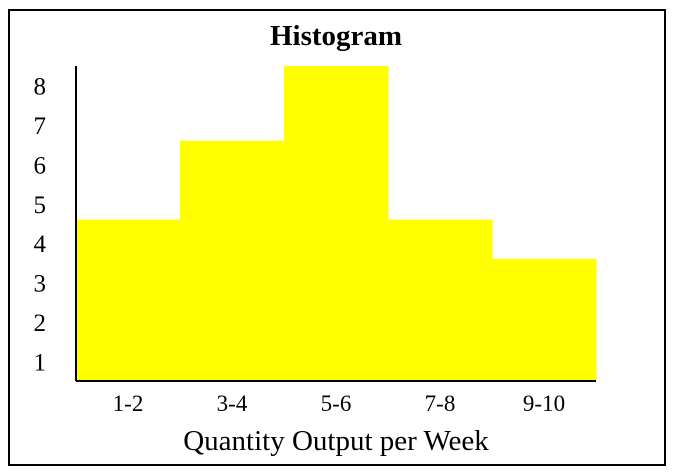  What do you see at coordinates (336, 36) in the screenshot?
I see `chart-title: Histogram` at bounding box center [336, 36].